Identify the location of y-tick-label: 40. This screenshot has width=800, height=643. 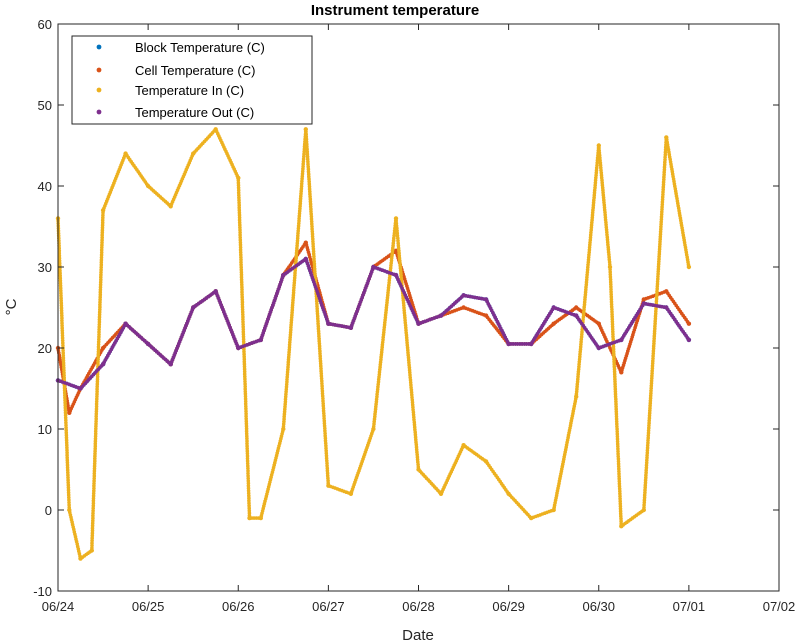
(45, 186).